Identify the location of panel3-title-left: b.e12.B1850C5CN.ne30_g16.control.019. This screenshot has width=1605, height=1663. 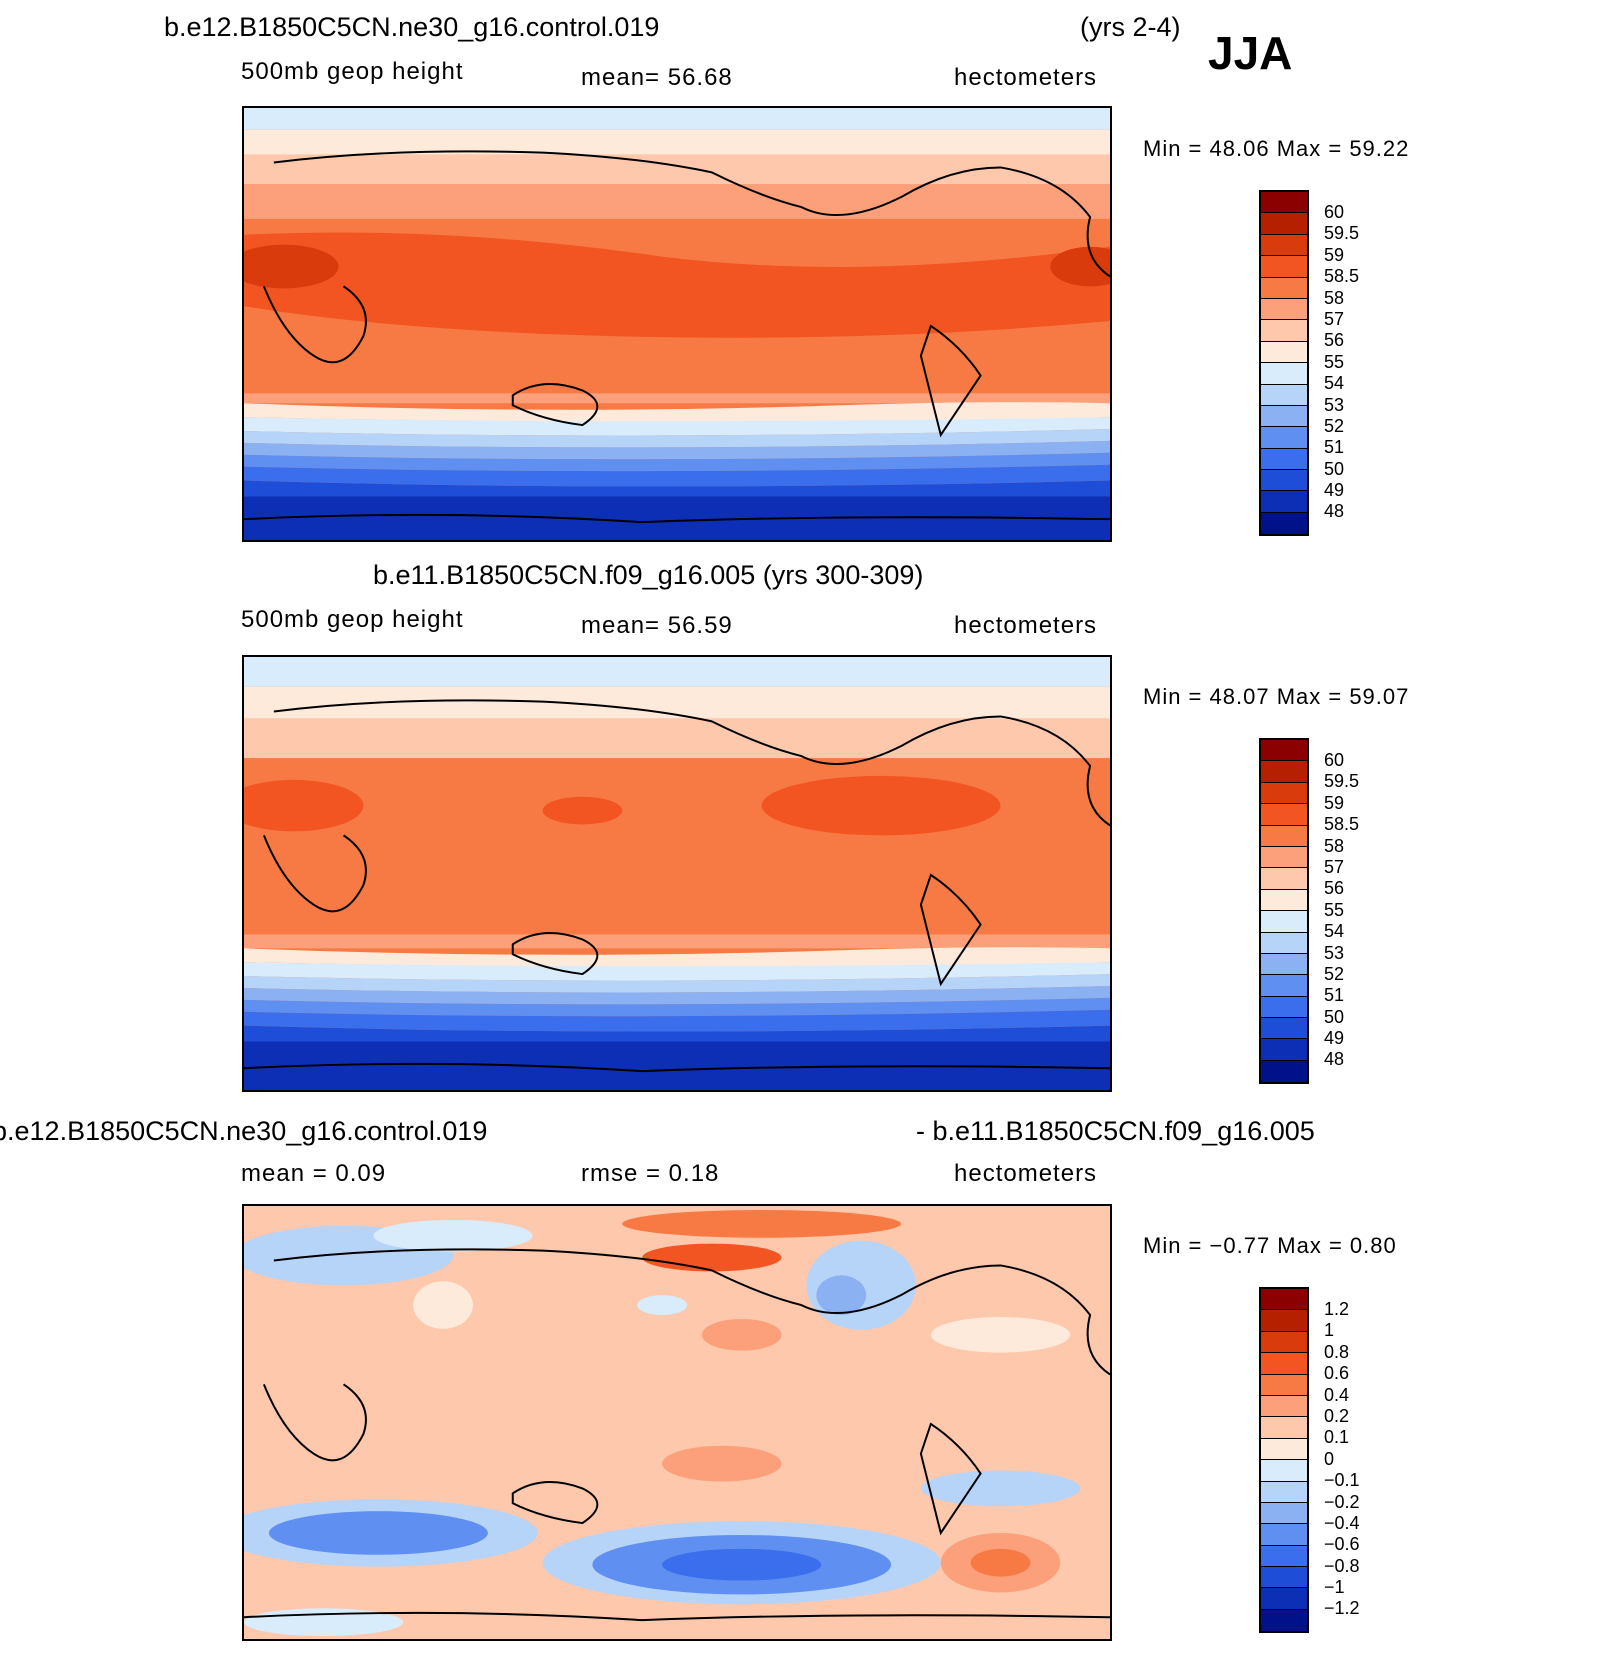
(244, 1131).